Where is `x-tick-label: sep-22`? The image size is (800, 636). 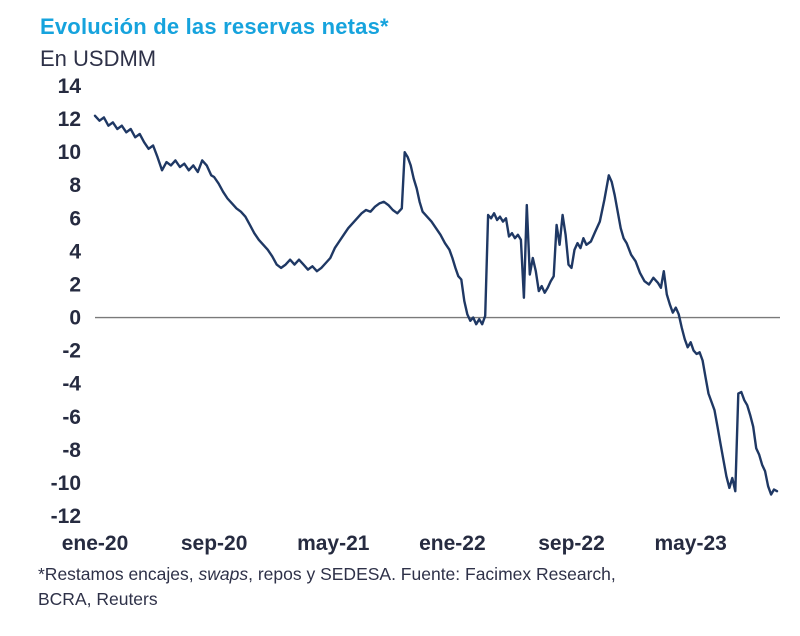
x-tick-label: sep-22 is located at coordinates (571, 543).